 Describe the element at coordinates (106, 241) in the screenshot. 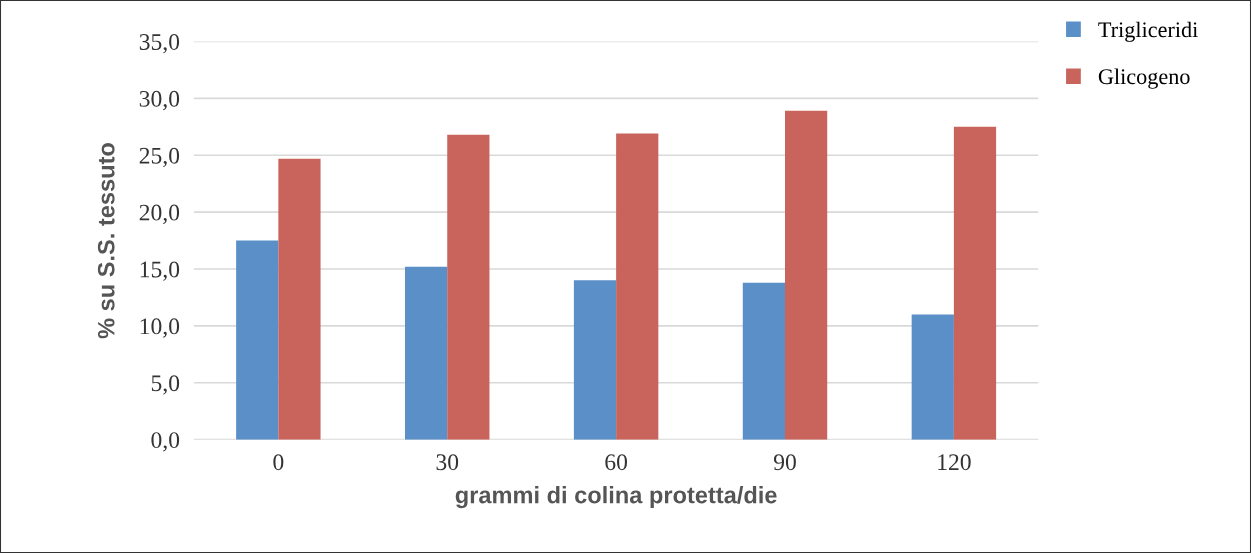

I see `y-axis-title: % su S.S. tessuto` at that location.